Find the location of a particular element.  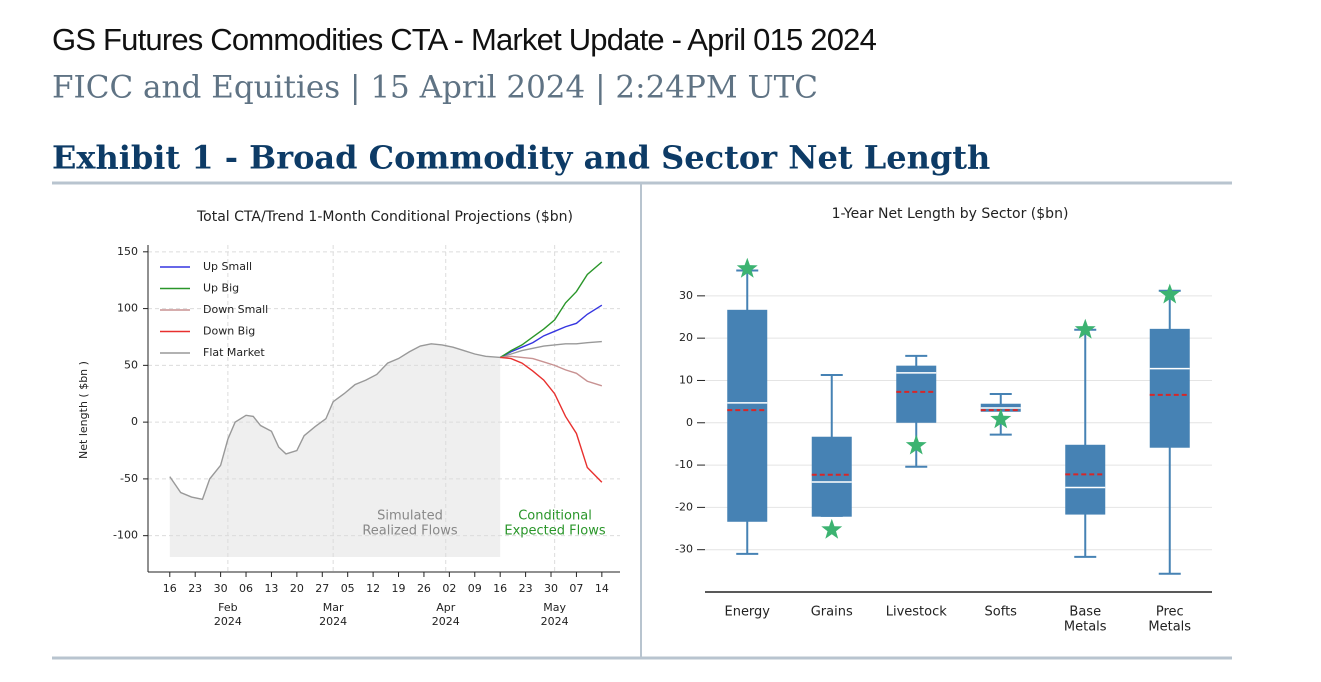

x-tick-label: Base is located at coordinates (1085, 612).